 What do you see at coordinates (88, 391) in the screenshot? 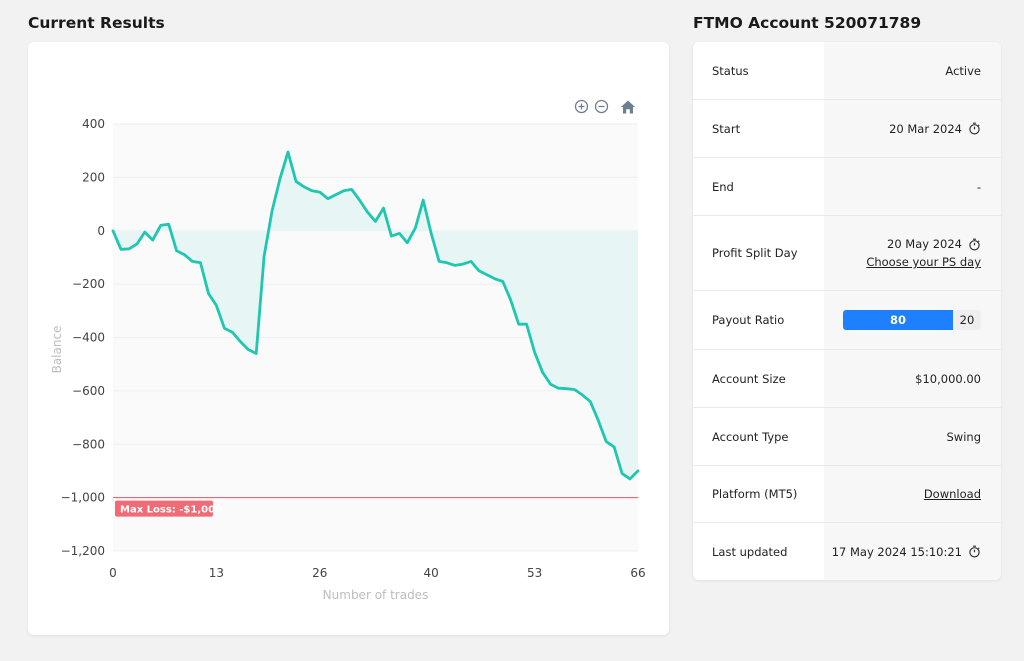
I see `y-tick-label: −600` at bounding box center [88, 391].